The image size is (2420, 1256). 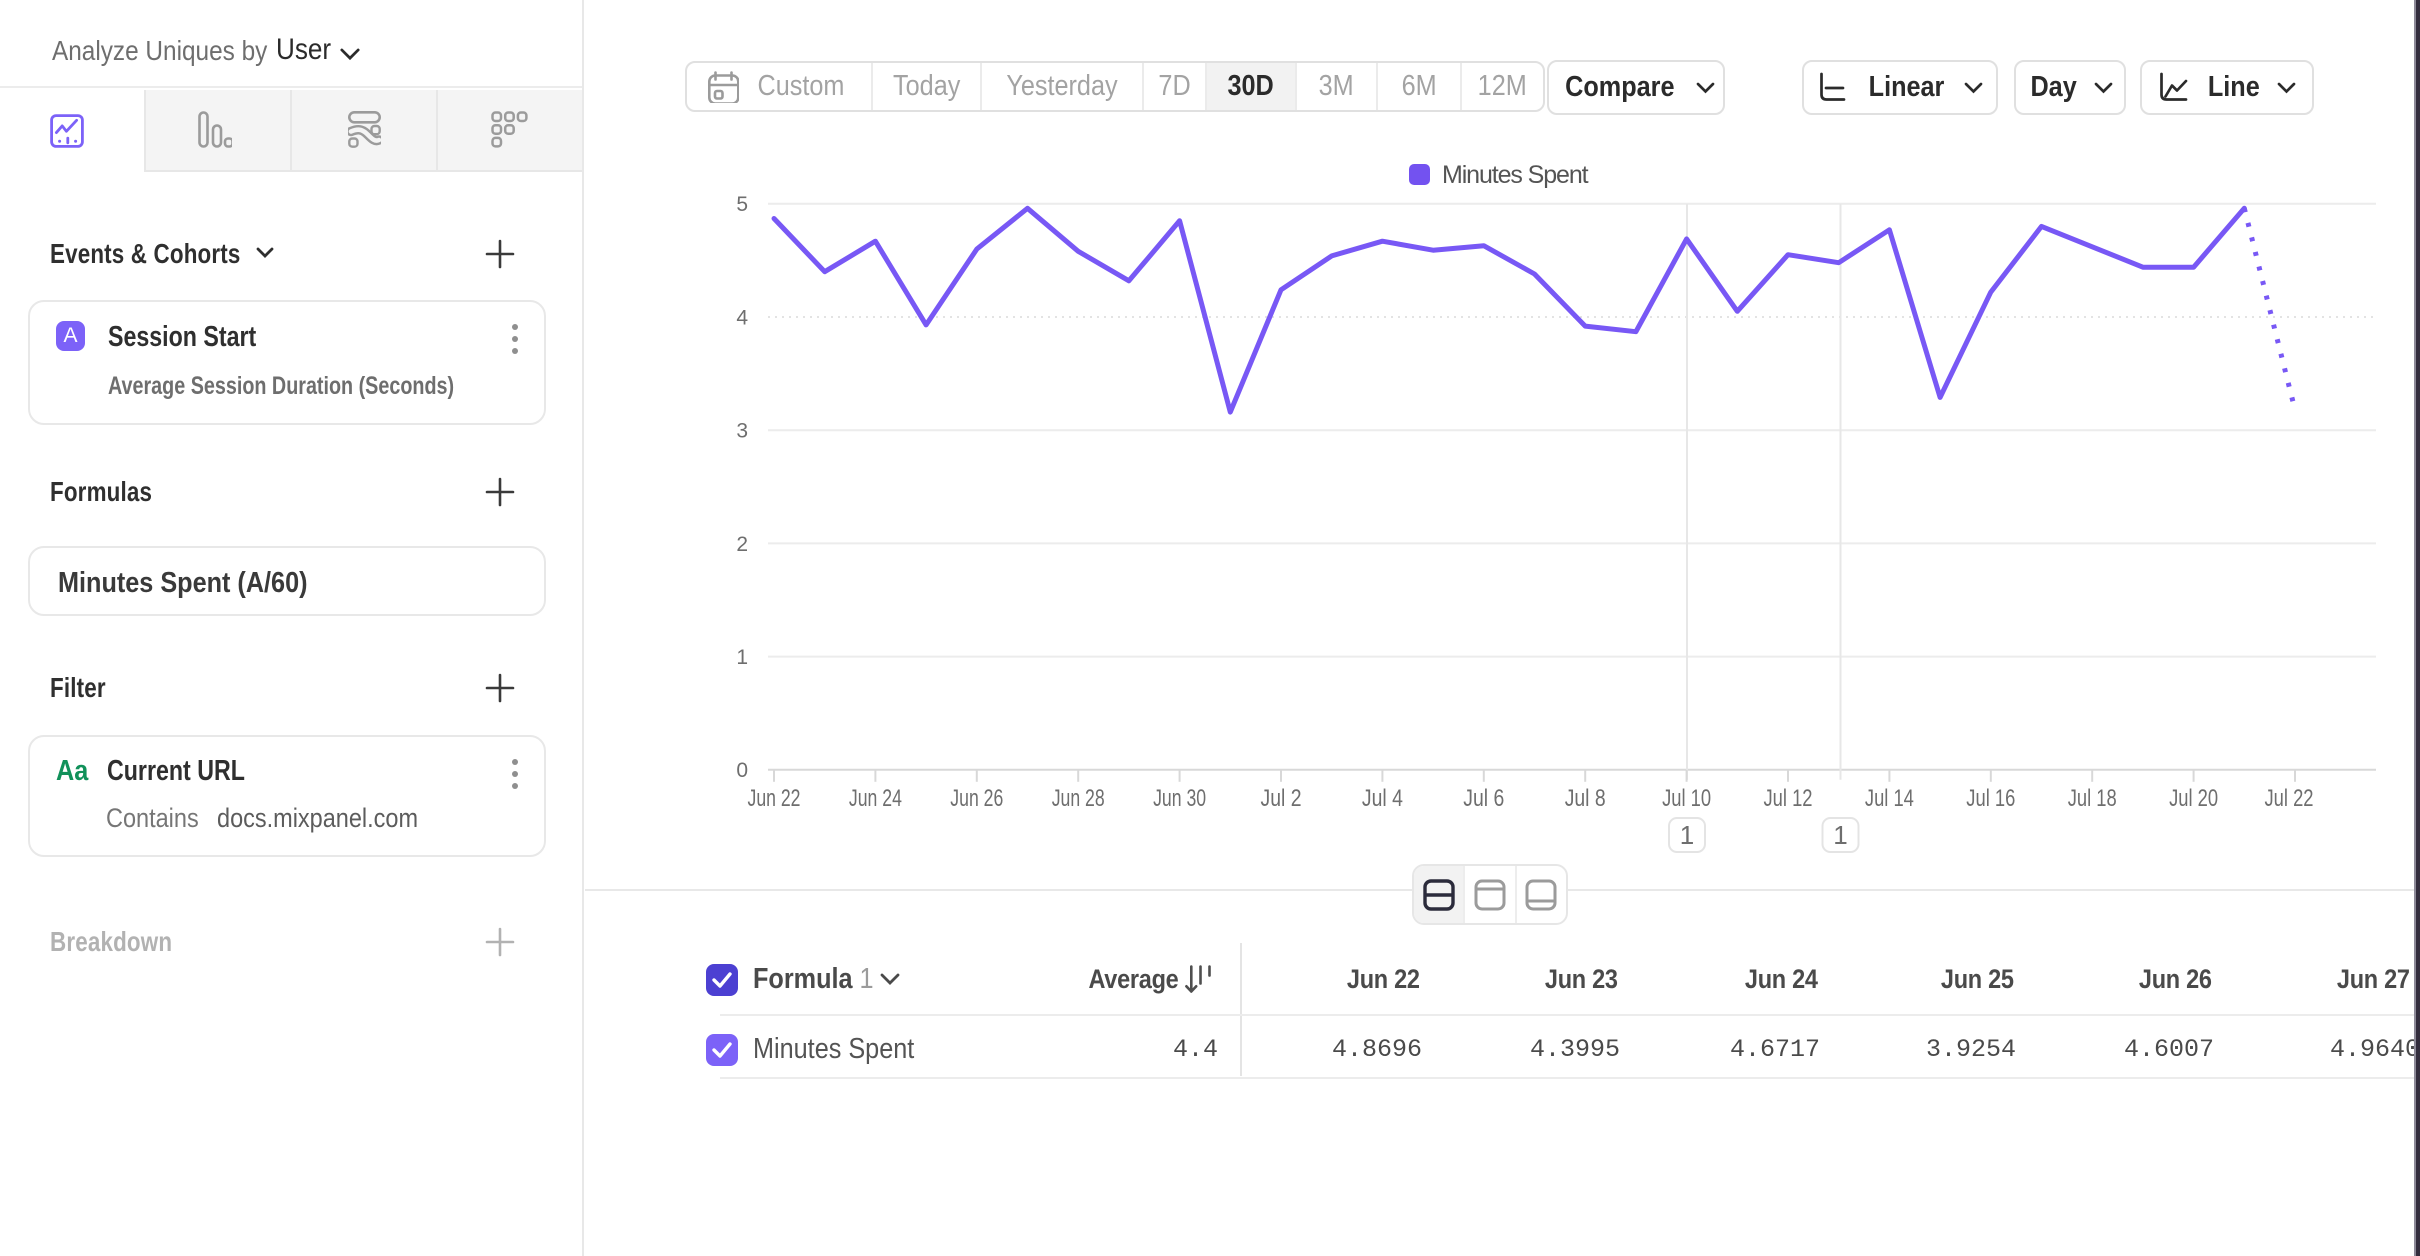 What do you see at coordinates (742, 317) in the screenshot?
I see `svg-text: 4` at bounding box center [742, 317].